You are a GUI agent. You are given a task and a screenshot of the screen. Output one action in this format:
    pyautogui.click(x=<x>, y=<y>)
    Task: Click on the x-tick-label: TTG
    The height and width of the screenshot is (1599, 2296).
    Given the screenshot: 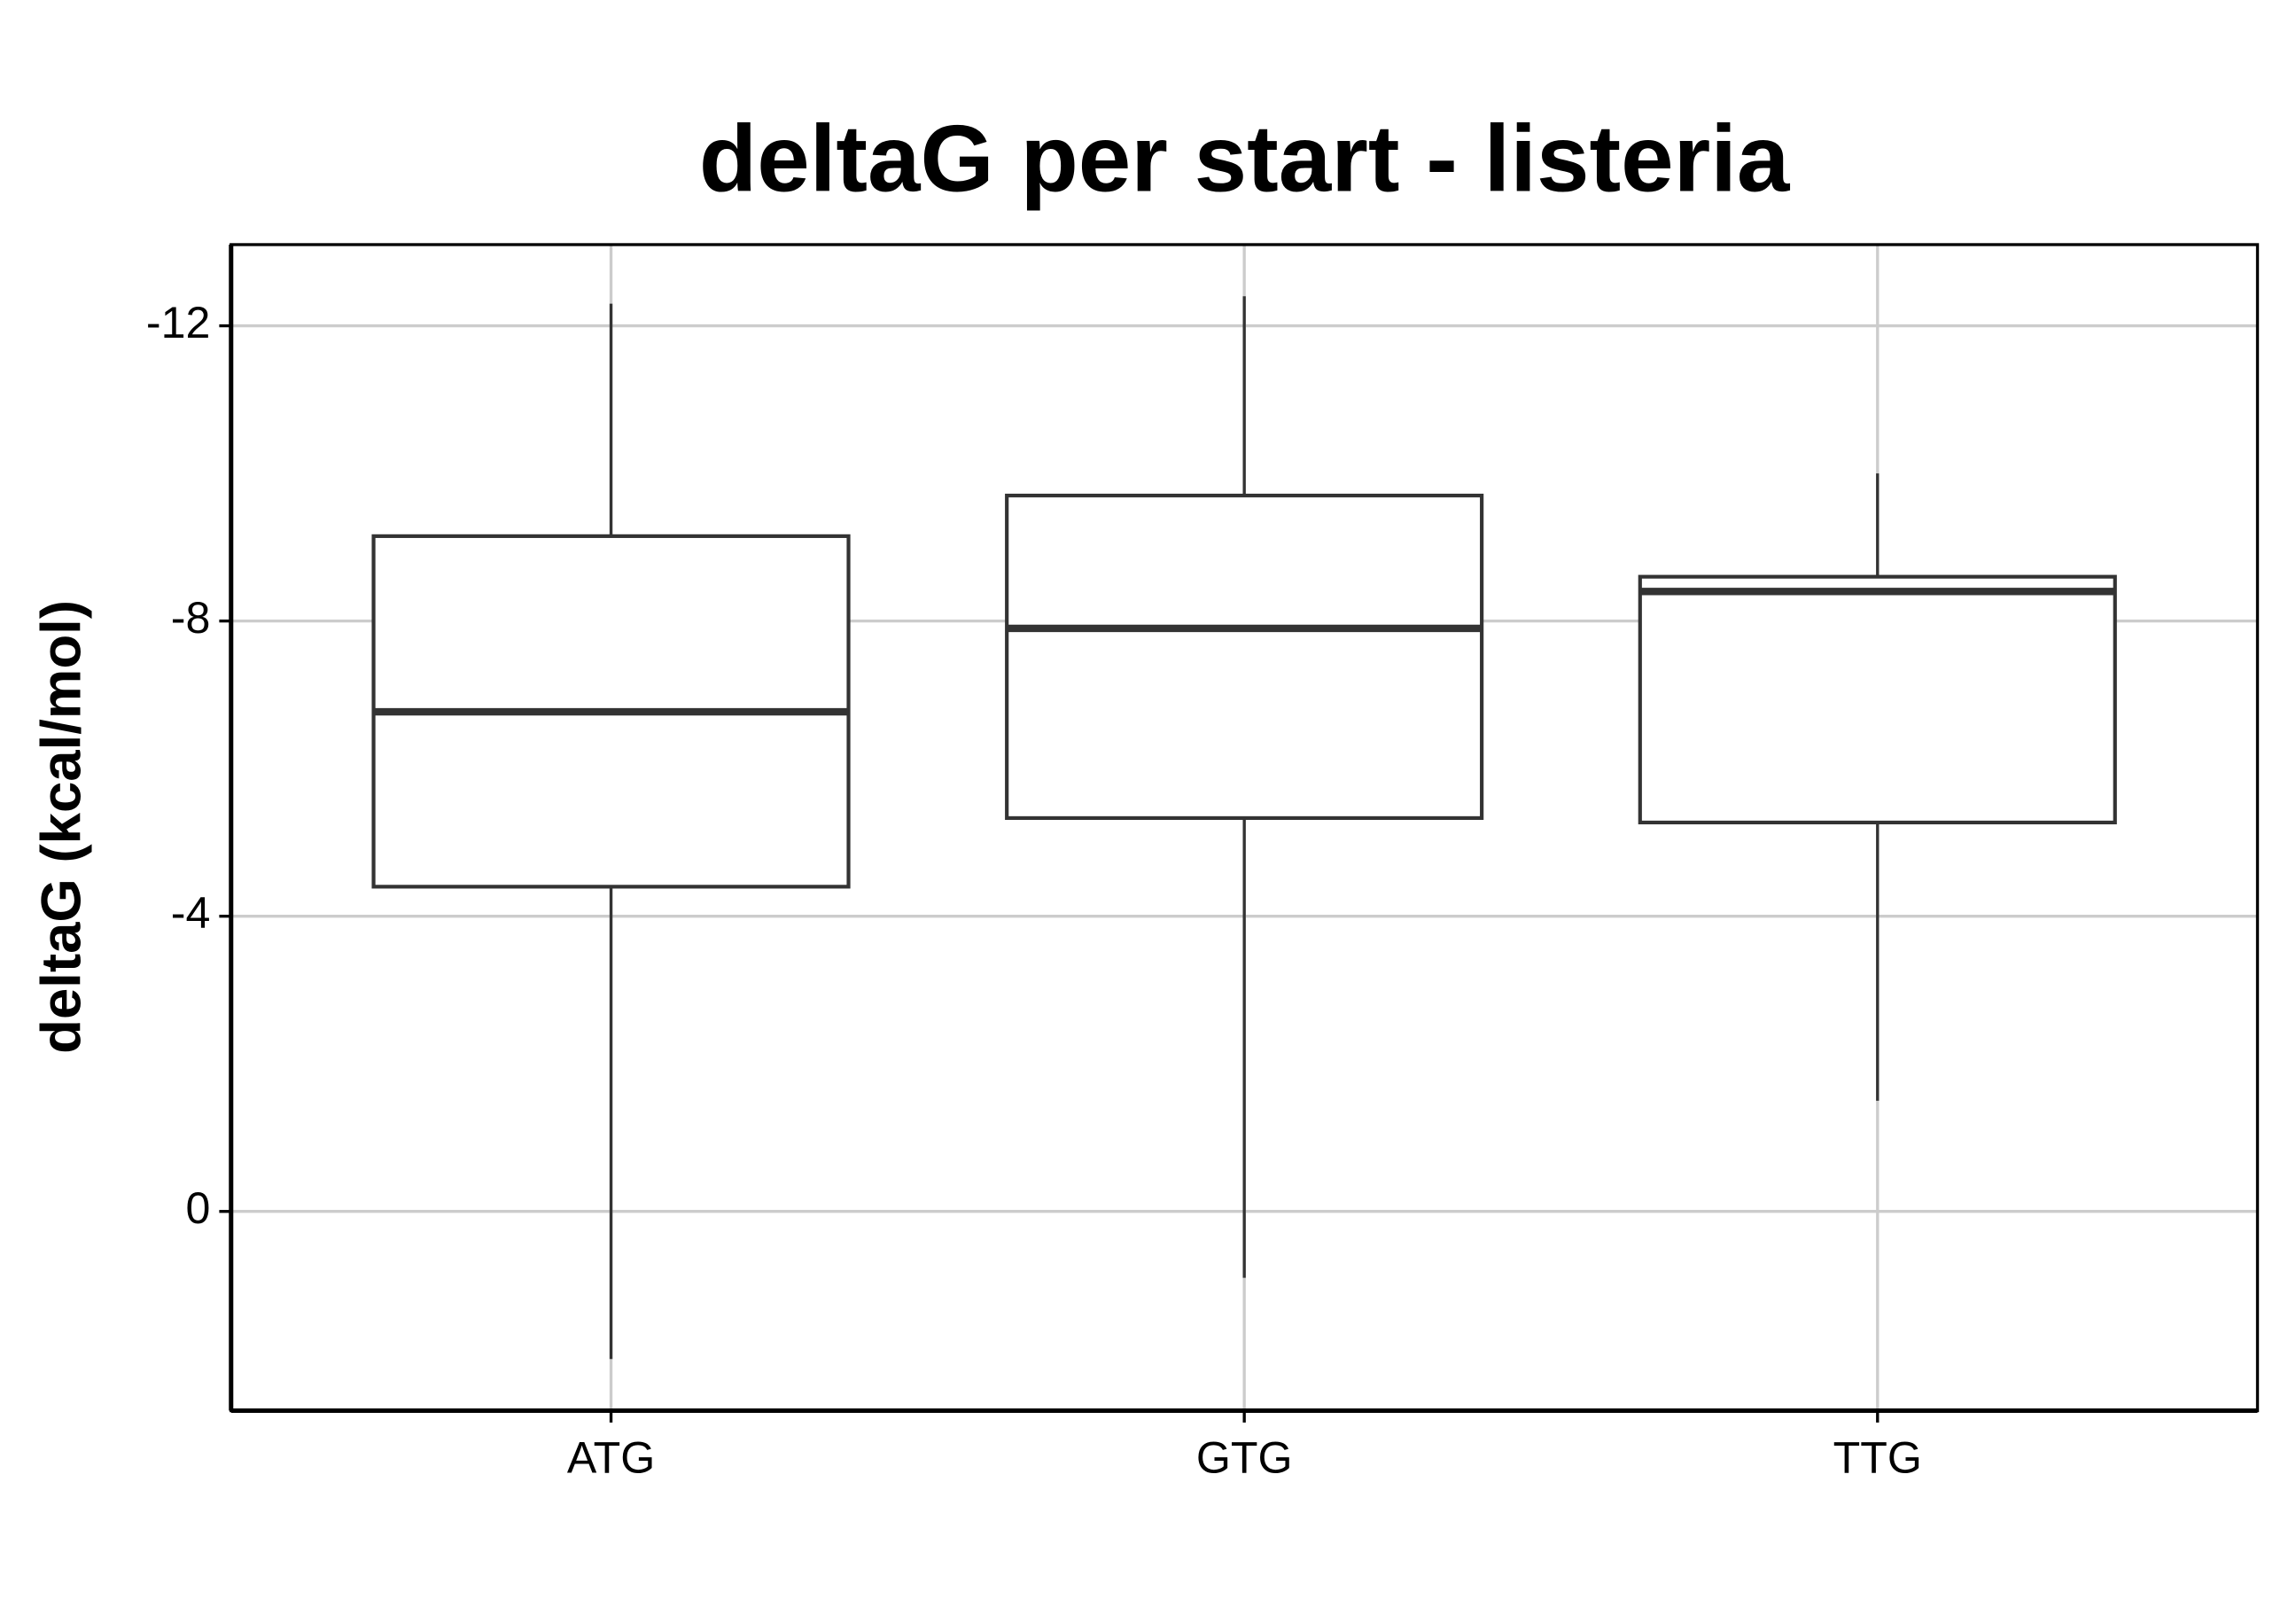 What is the action you would take?
    pyautogui.click(x=1878, y=1458)
    